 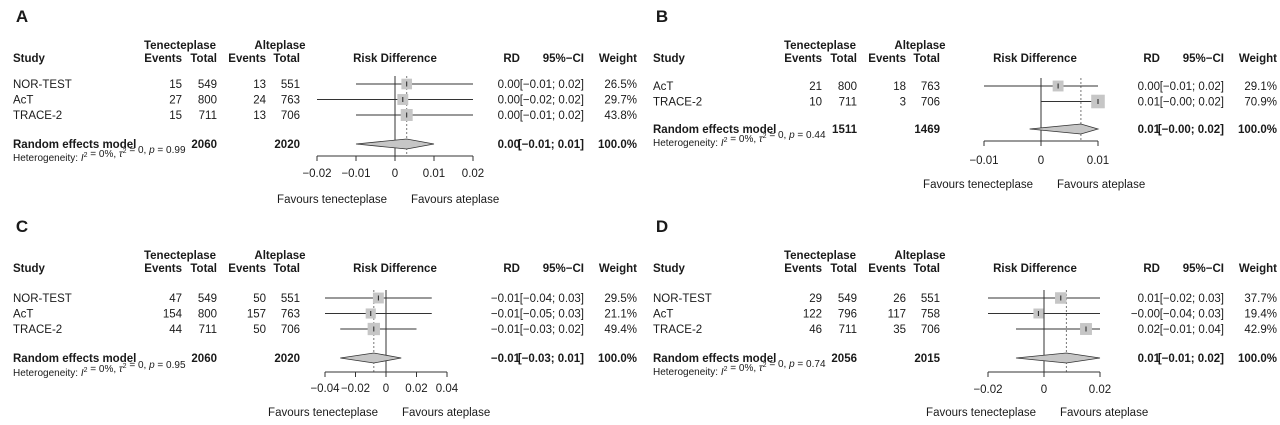 I want to click on study-weight: 19.4%, so click(x=1260, y=315).